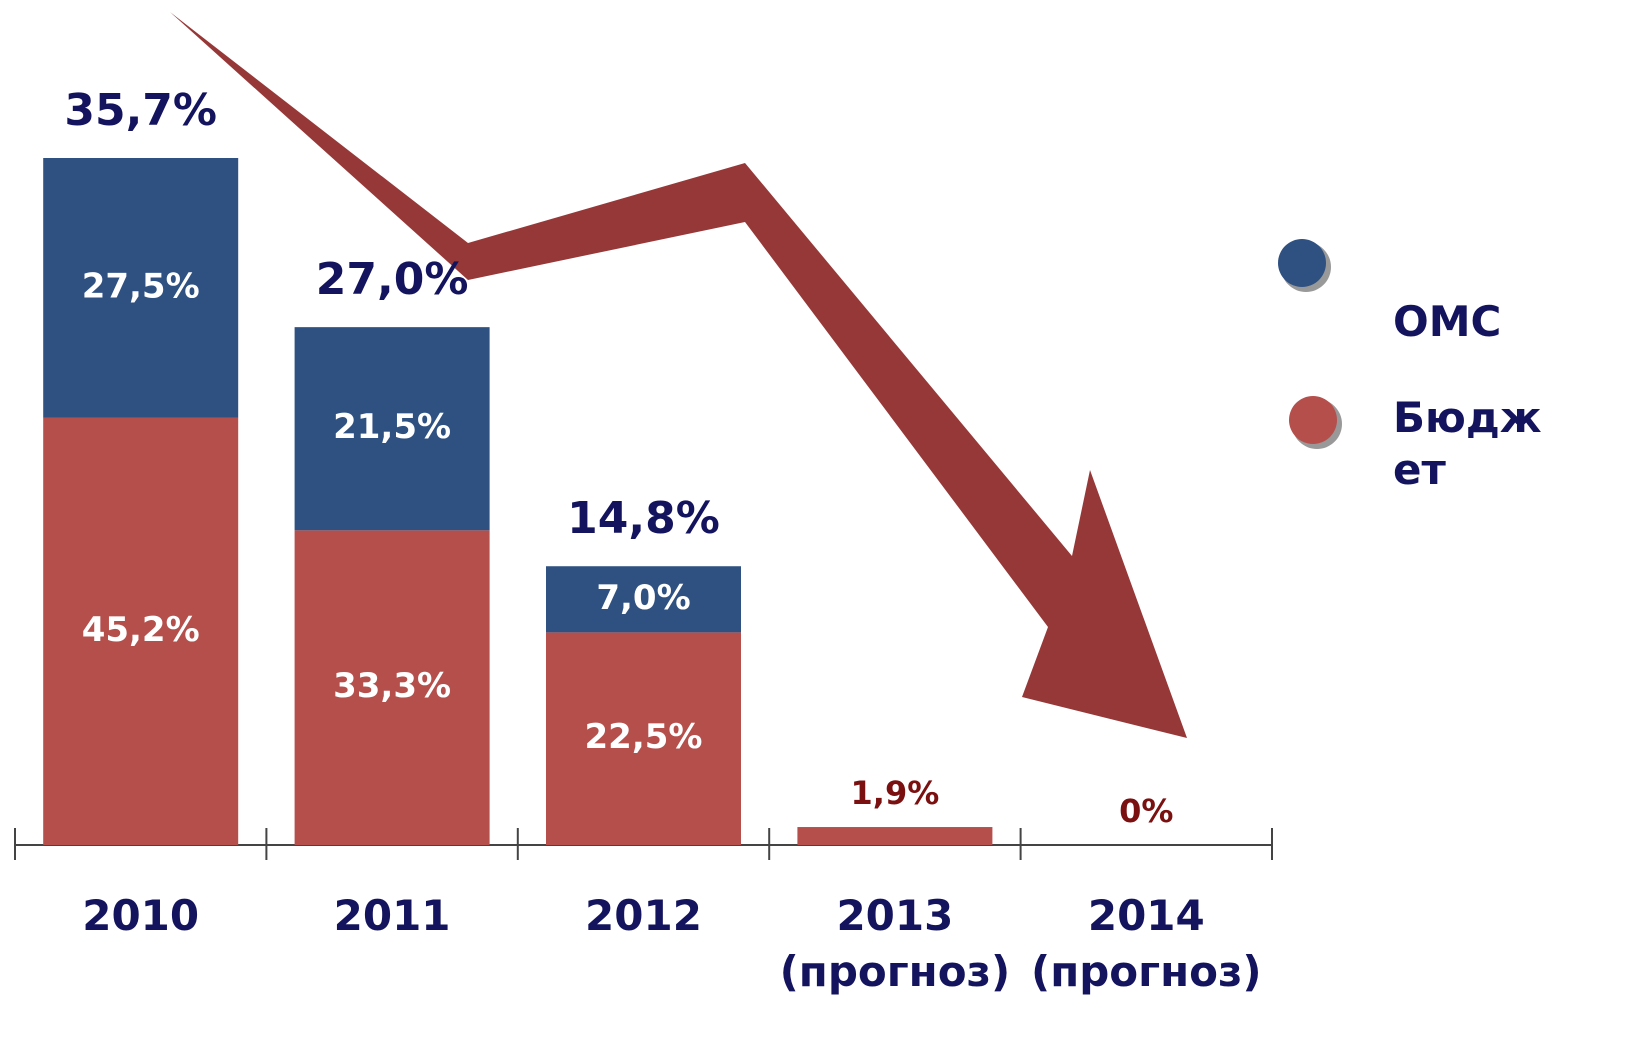 Image resolution: width=1649 pixels, height=1051 pixels. I want to click on value-label: 27,5%, so click(141, 286).